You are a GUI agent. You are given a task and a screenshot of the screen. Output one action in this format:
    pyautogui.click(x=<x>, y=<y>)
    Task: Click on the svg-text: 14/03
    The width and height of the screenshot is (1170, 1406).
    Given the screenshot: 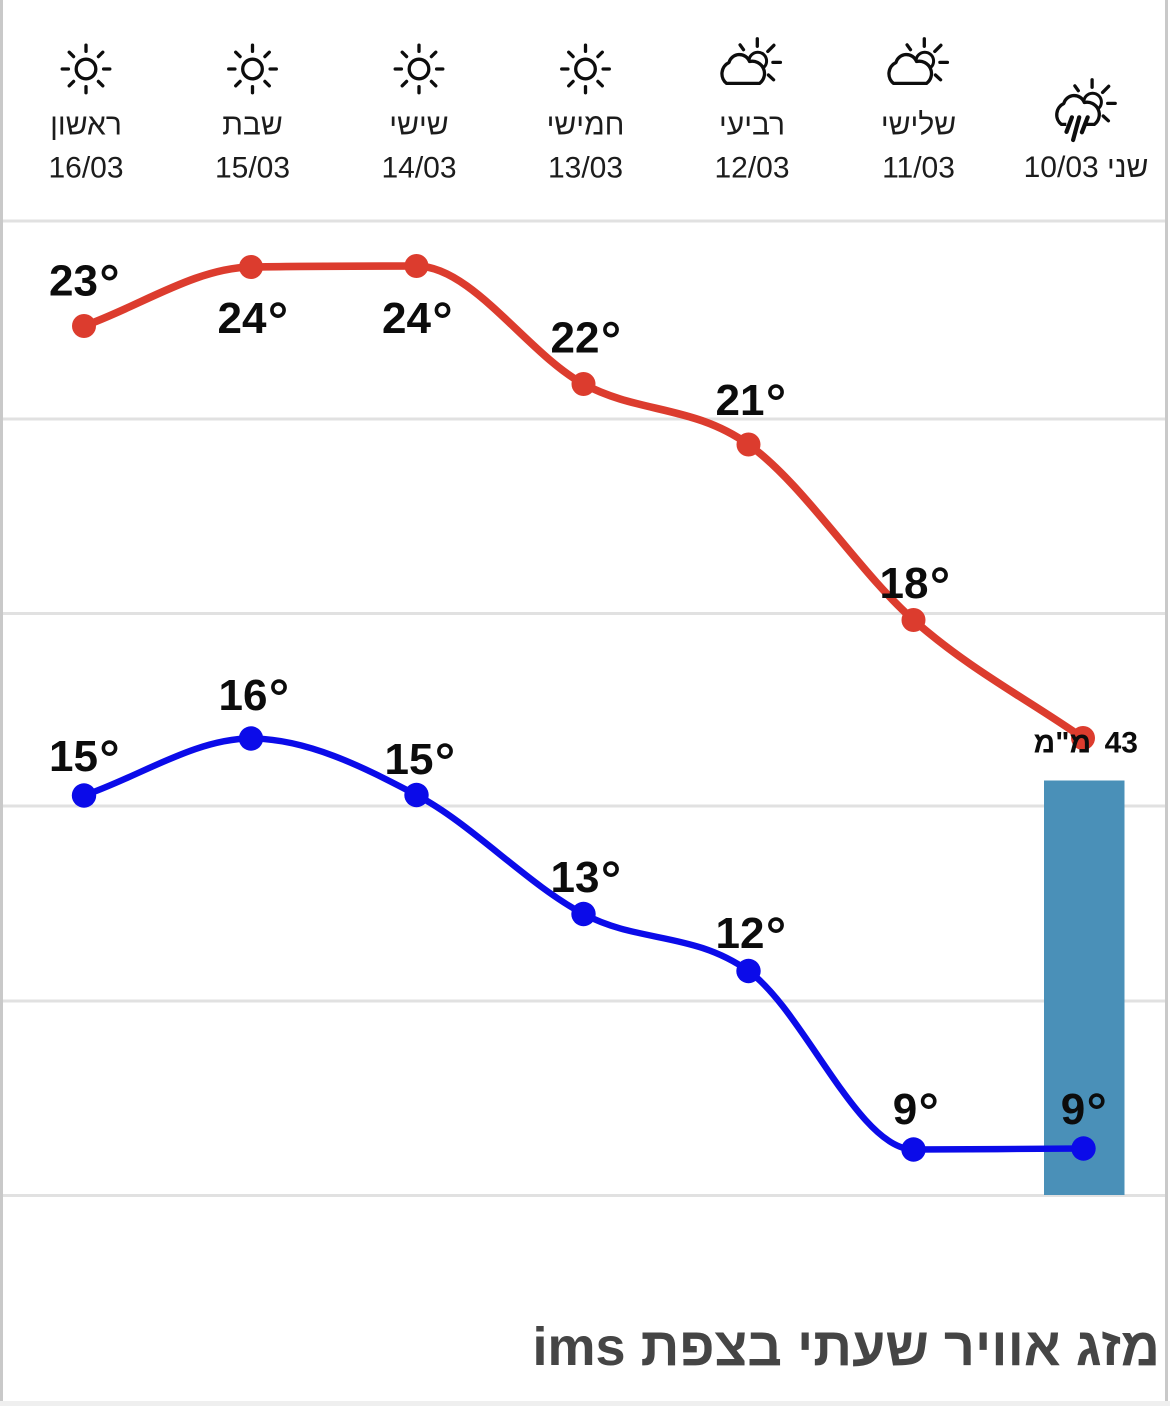 What is the action you would take?
    pyautogui.click(x=418, y=168)
    